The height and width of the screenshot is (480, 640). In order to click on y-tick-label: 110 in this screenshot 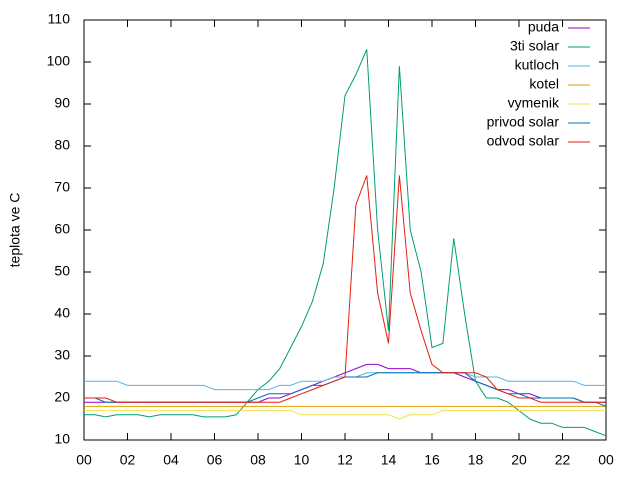, I will do `click(59, 19)`.